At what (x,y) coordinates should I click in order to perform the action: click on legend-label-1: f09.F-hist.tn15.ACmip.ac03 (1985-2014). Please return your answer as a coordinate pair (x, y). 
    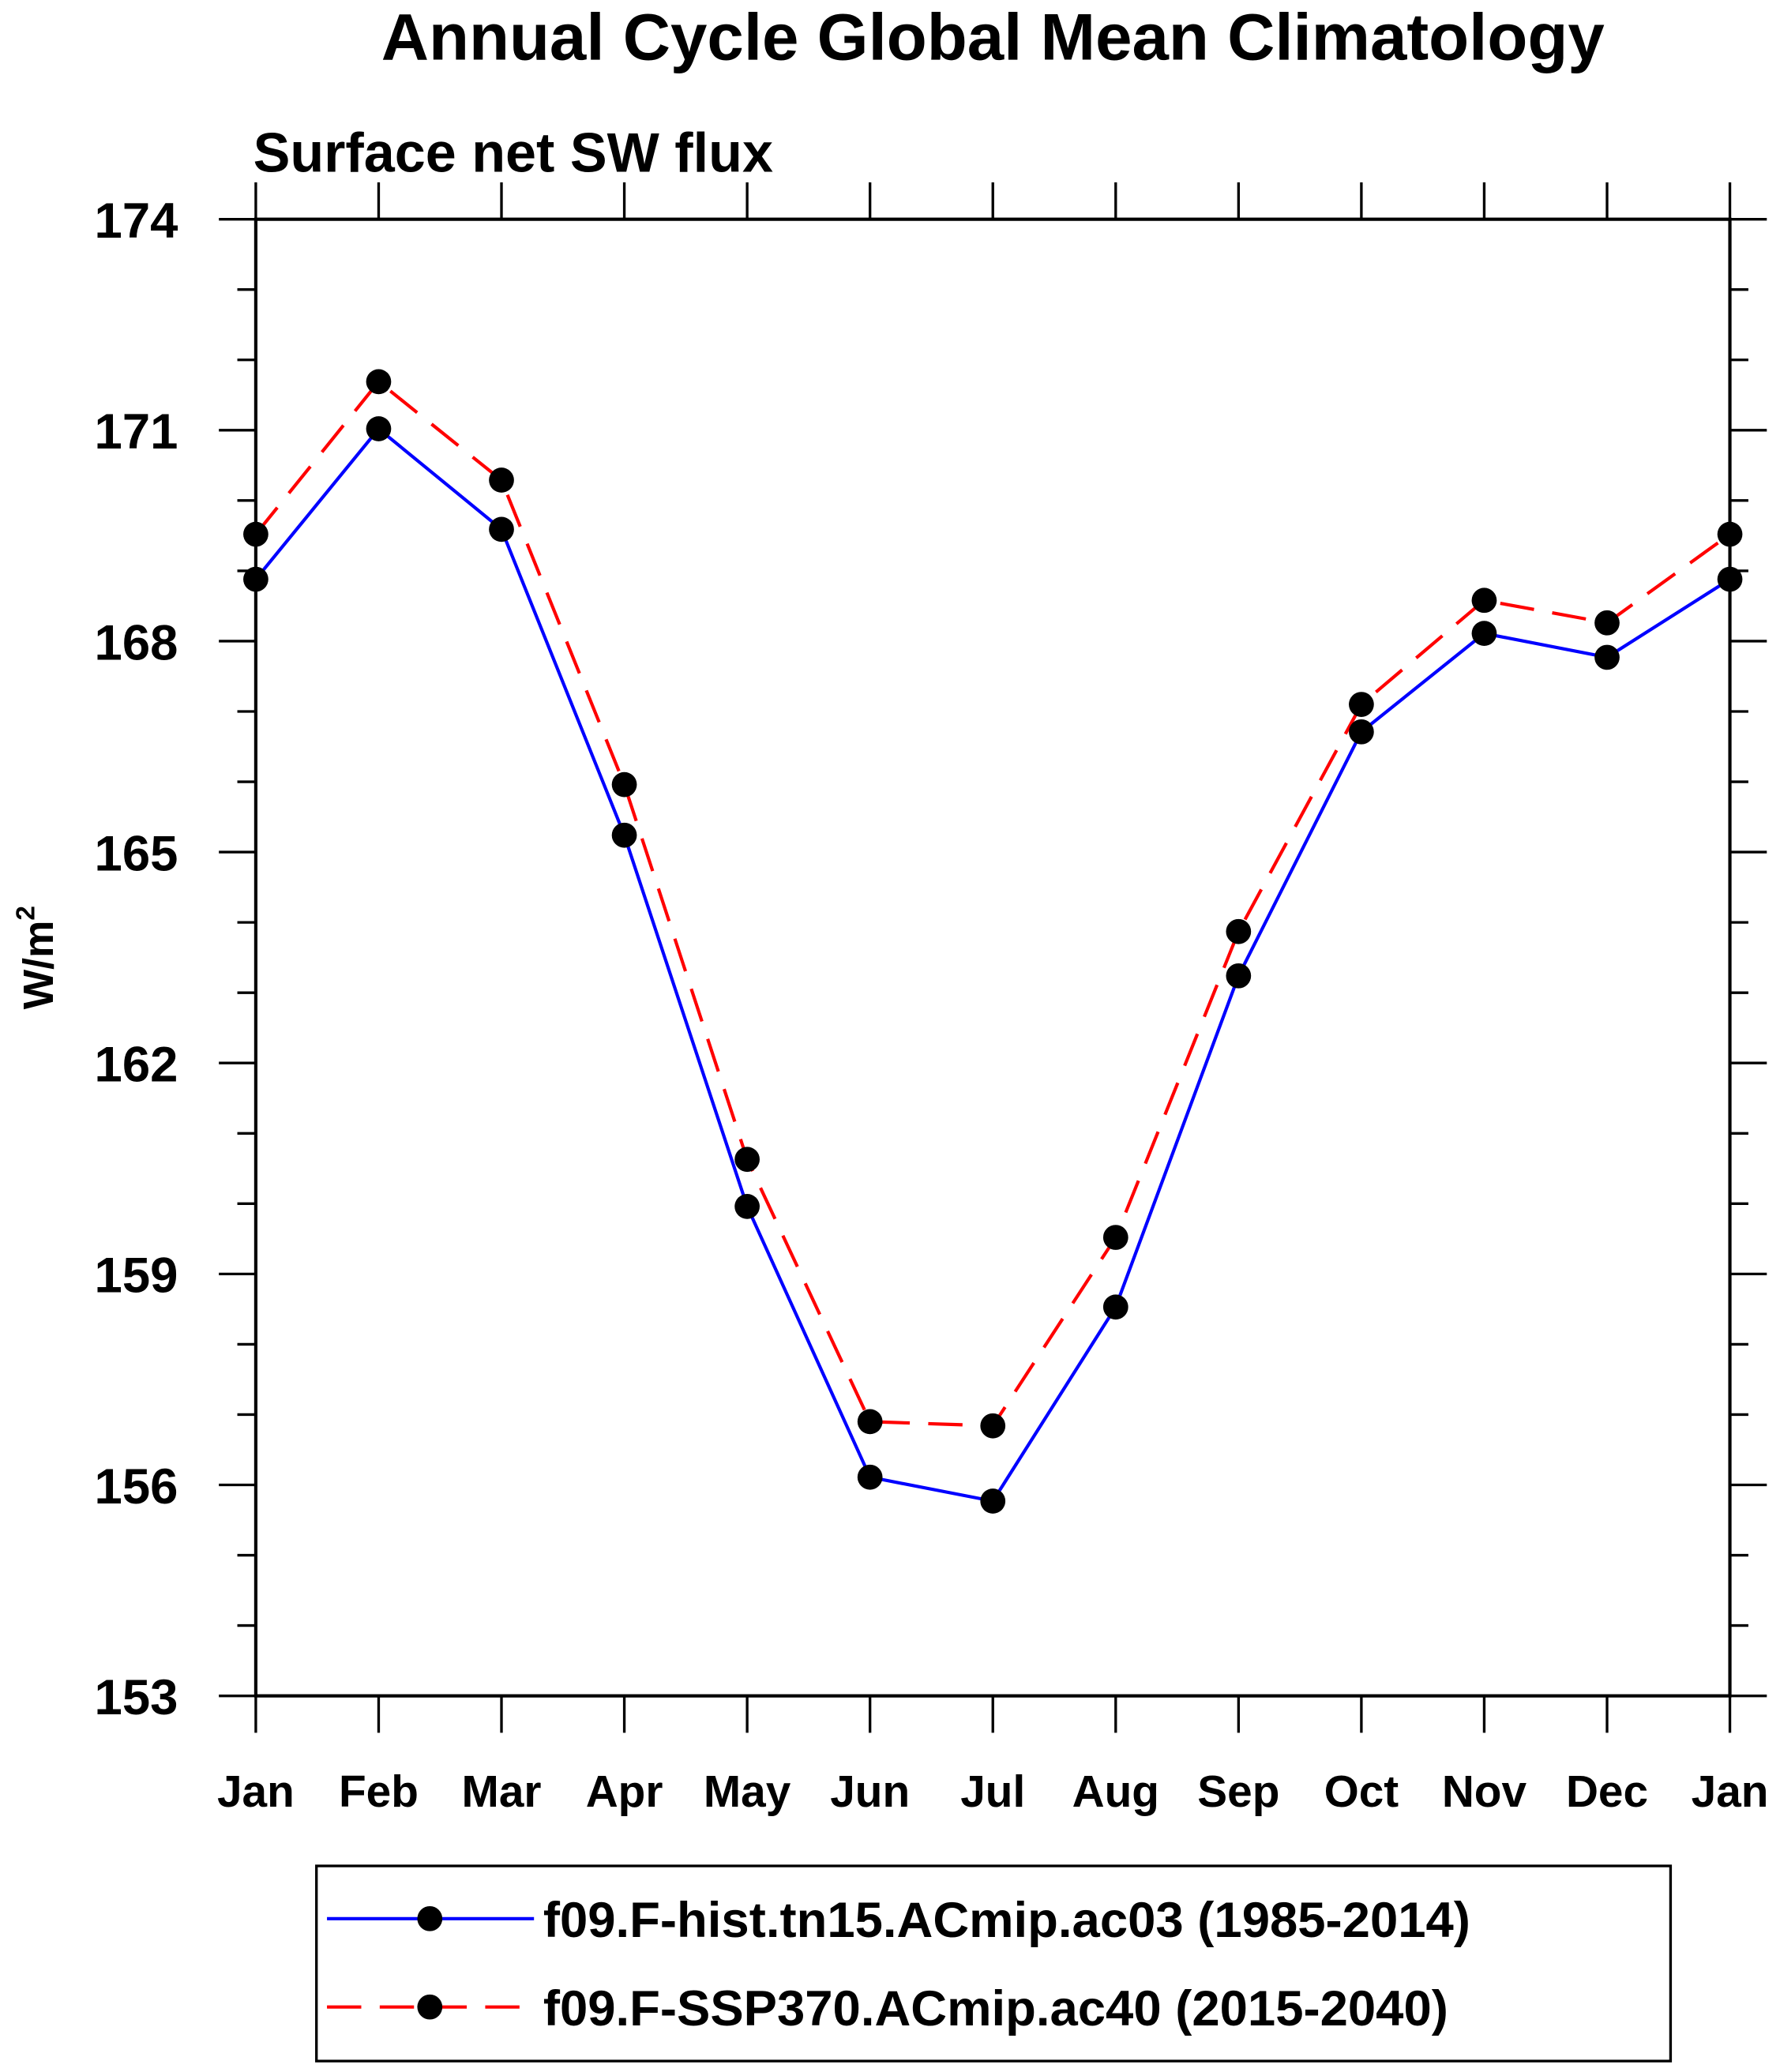
    Looking at the image, I should click on (1006, 1920).